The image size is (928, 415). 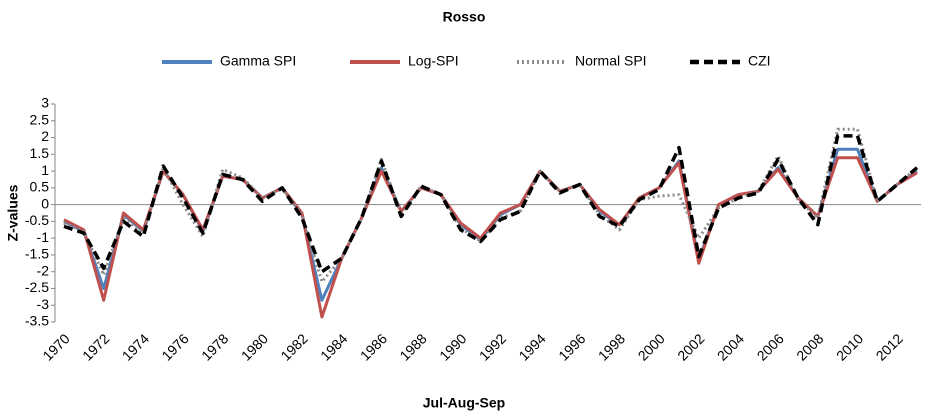 I want to click on y-axis-label: Z-values, so click(x=13, y=212).